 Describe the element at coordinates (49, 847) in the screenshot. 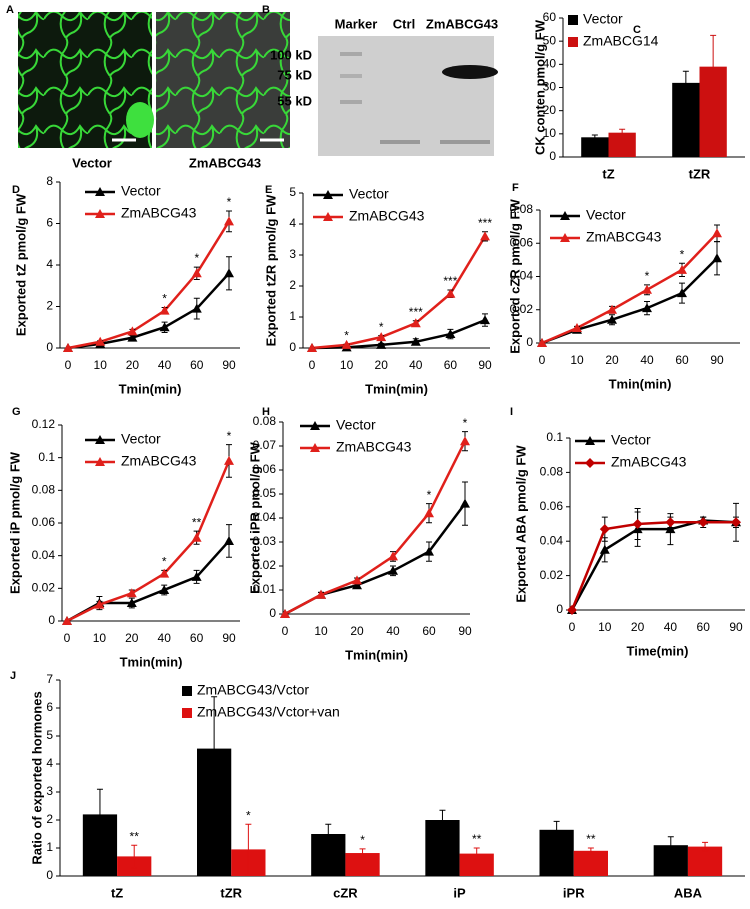

I see `y-tick-label: 1` at that location.